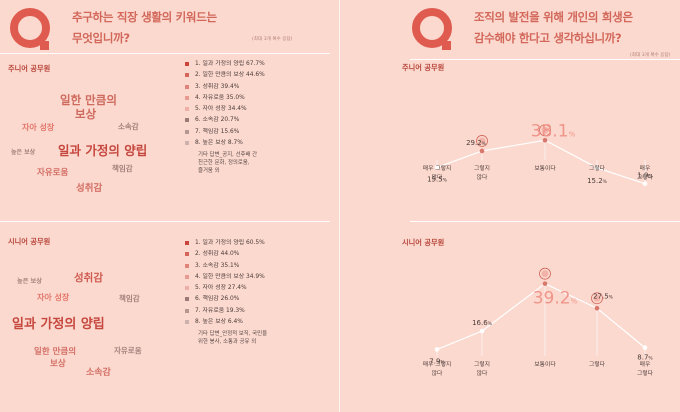  Describe the element at coordinates (645, 176) in the screenshot. I see `value-label: 1.9%` at that location.